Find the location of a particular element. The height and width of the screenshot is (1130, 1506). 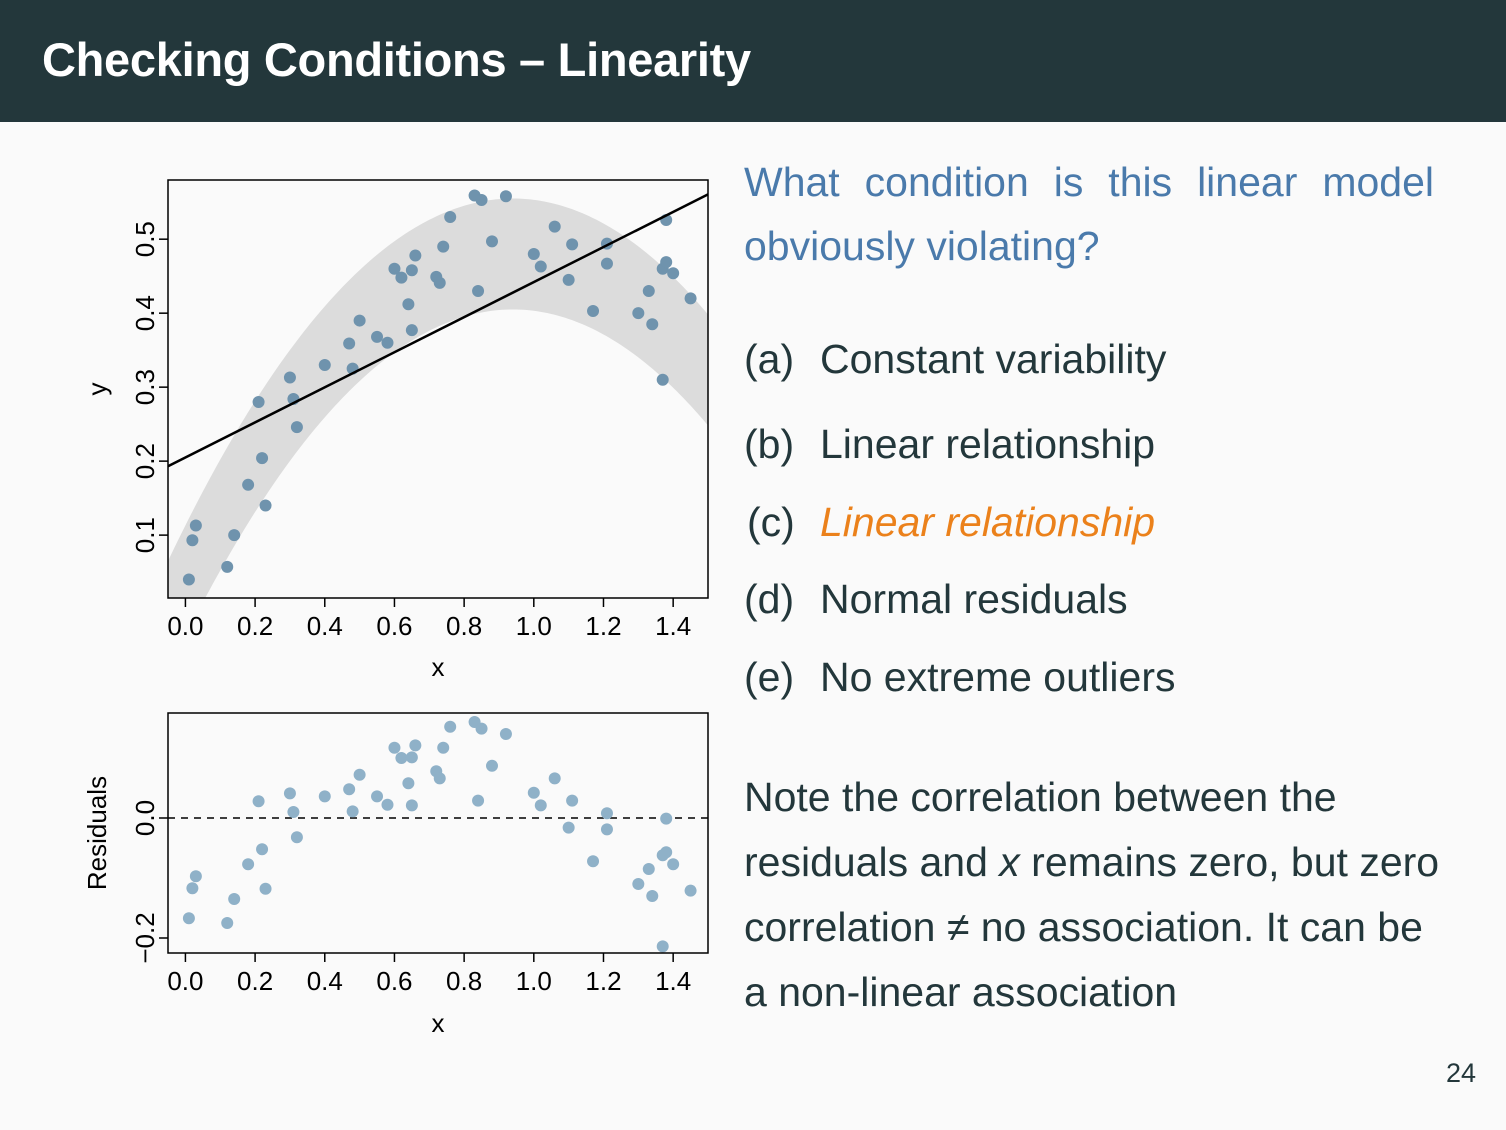

option-letter: (e) is located at coordinates (769, 677).